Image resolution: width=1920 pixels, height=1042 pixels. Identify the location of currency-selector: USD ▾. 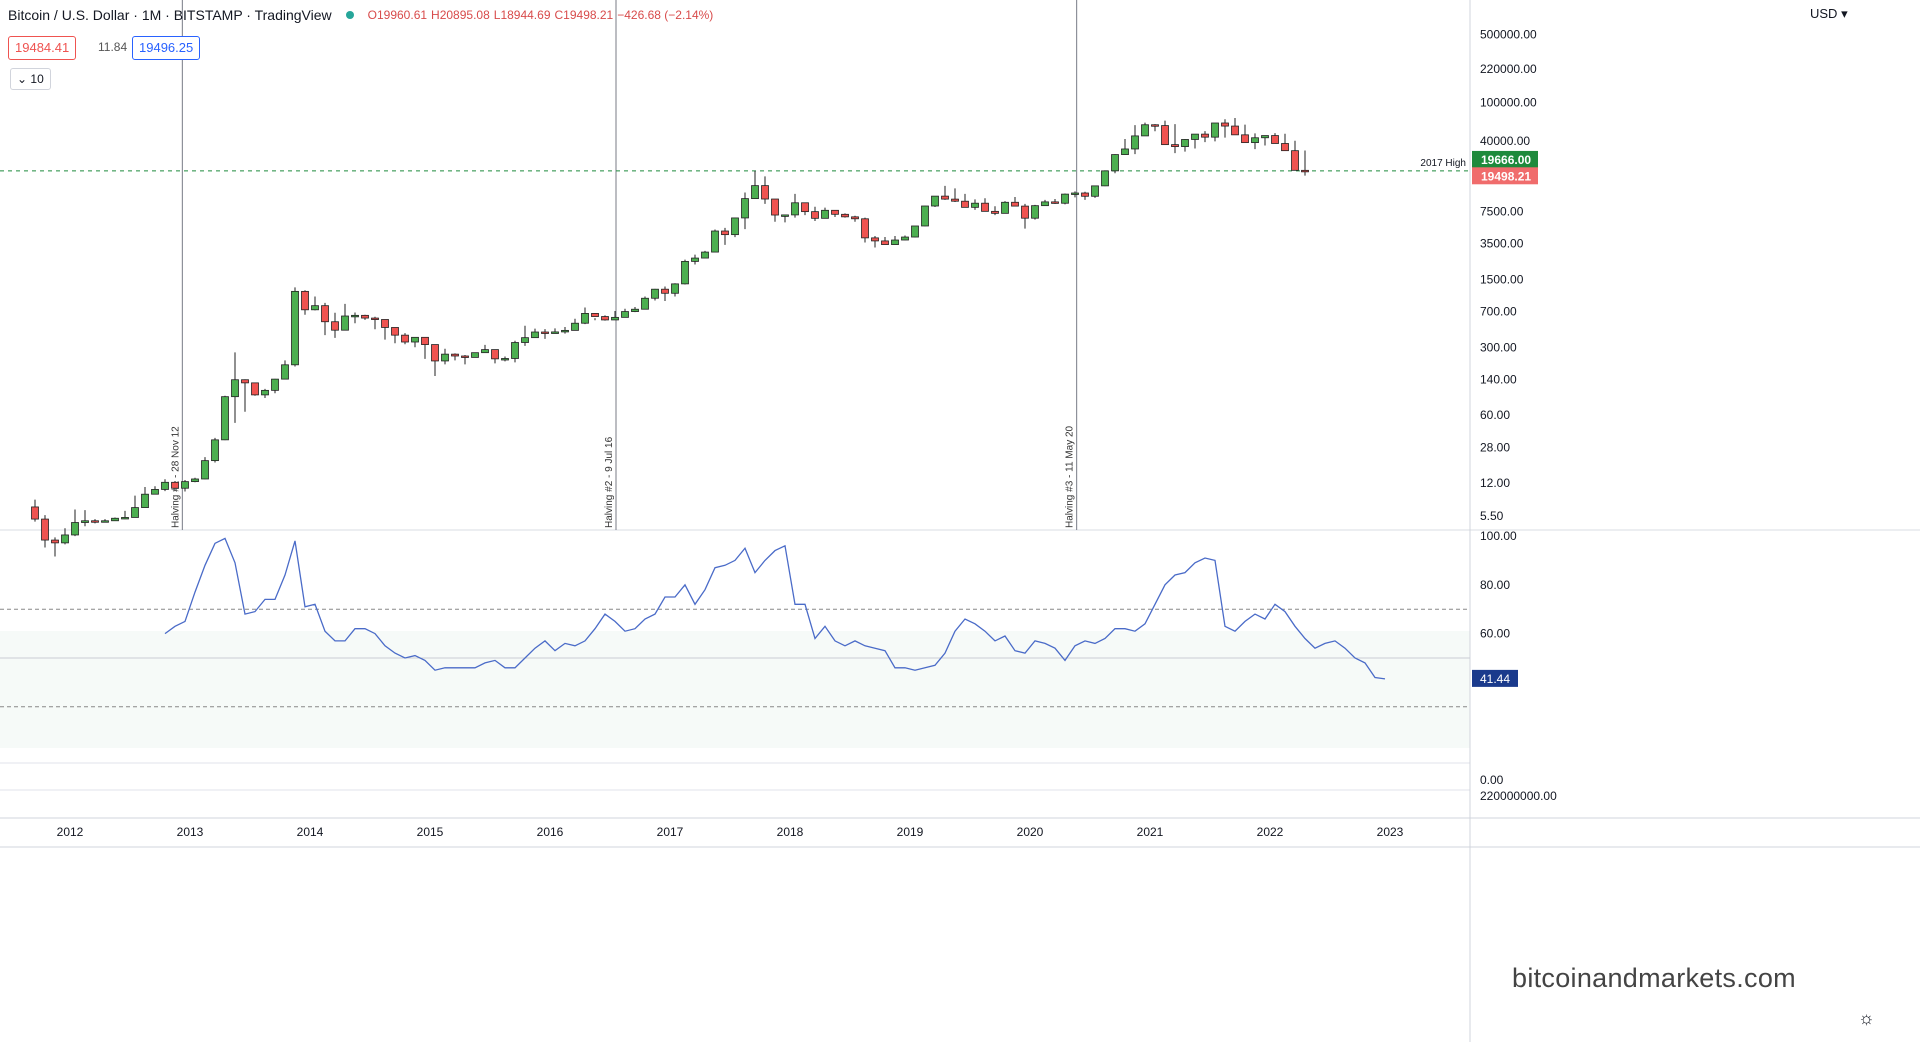
(1829, 14).